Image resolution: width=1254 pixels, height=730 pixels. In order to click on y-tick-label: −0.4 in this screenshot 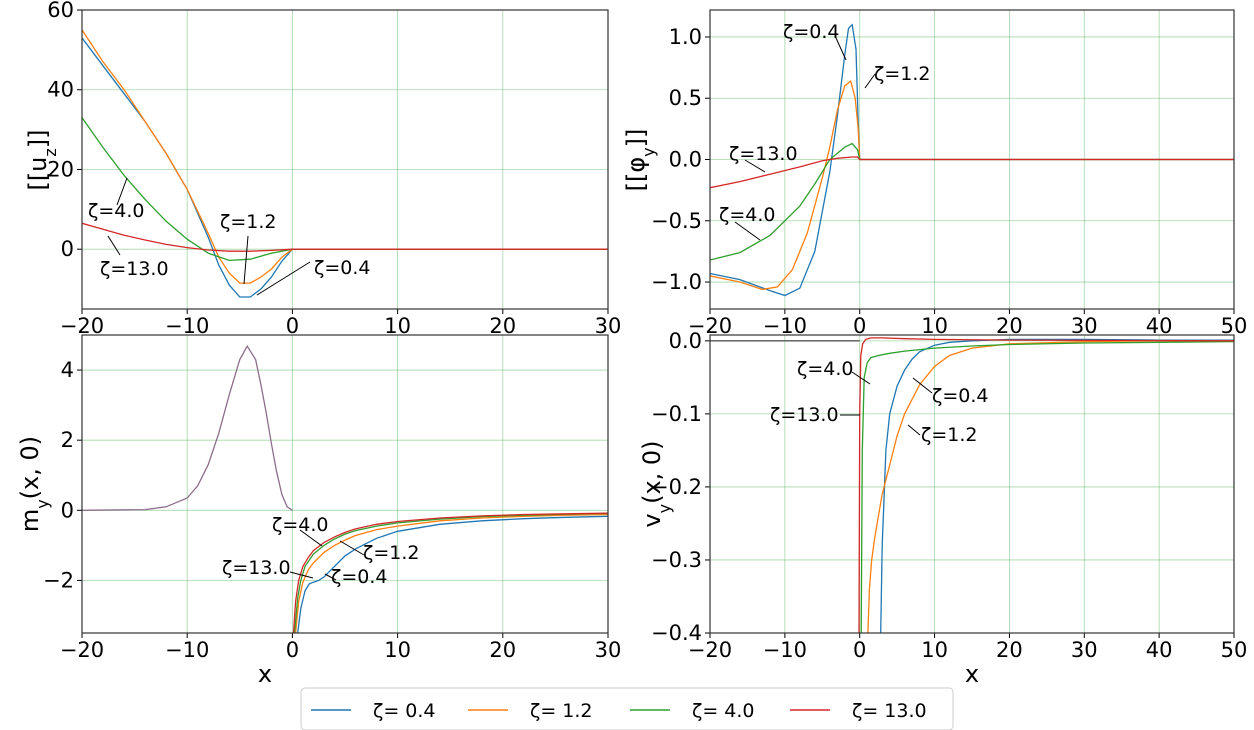, I will do `click(676, 633)`.